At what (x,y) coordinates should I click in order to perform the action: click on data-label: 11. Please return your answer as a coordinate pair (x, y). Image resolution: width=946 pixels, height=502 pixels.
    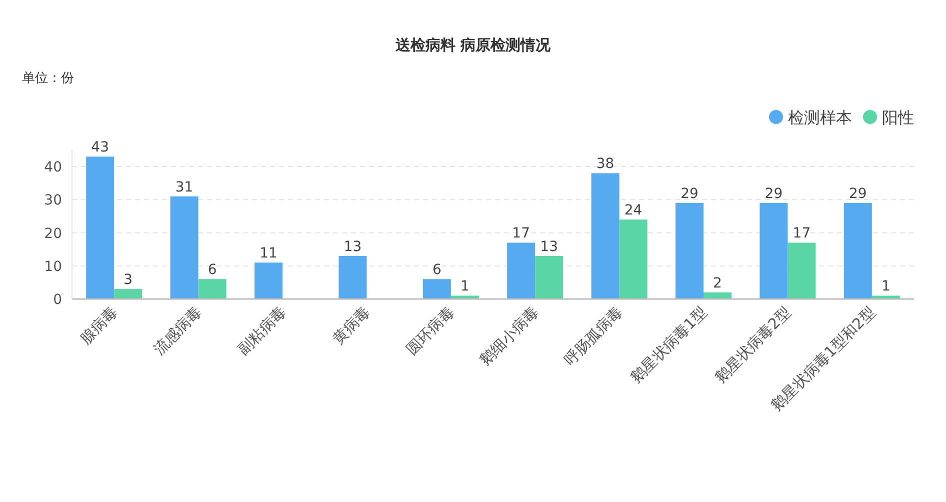
    Looking at the image, I should click on (269, 254).